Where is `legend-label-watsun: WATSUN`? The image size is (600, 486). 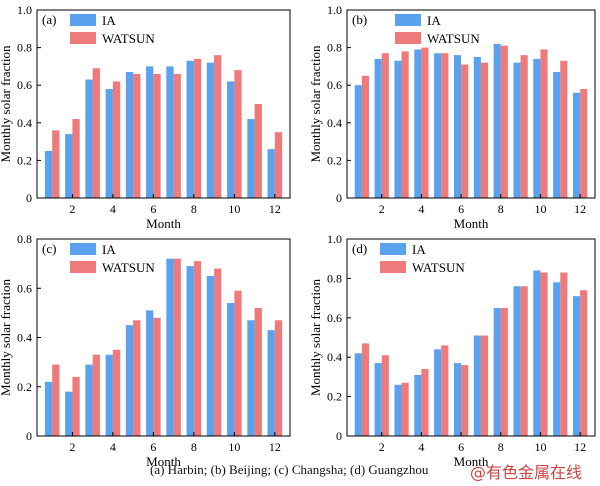
legend-label-watsun: WATSUN is located at coordinates (128, 38).